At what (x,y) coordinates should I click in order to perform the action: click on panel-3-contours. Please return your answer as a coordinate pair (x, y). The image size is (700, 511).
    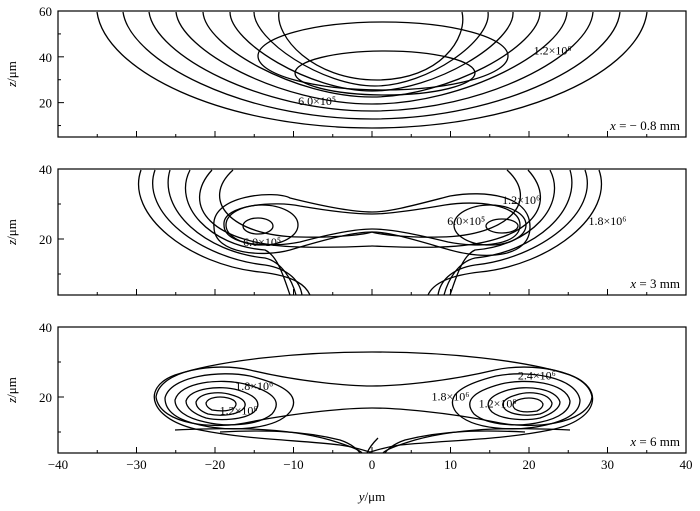
    Looking at the image, I should click on (373, 402).